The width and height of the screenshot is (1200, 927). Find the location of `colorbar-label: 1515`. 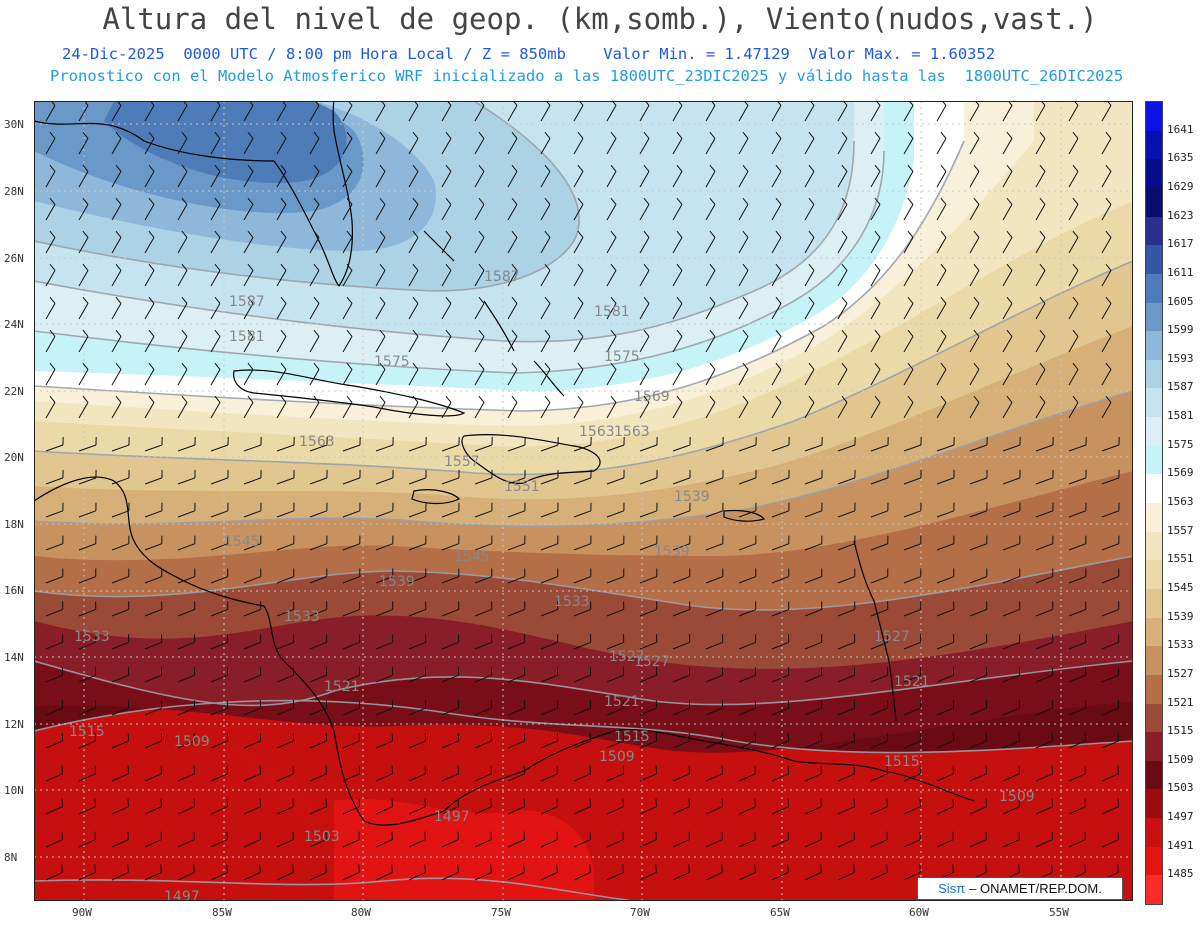

colorbar-label: 1515 is located at coordinates (1180, 731).